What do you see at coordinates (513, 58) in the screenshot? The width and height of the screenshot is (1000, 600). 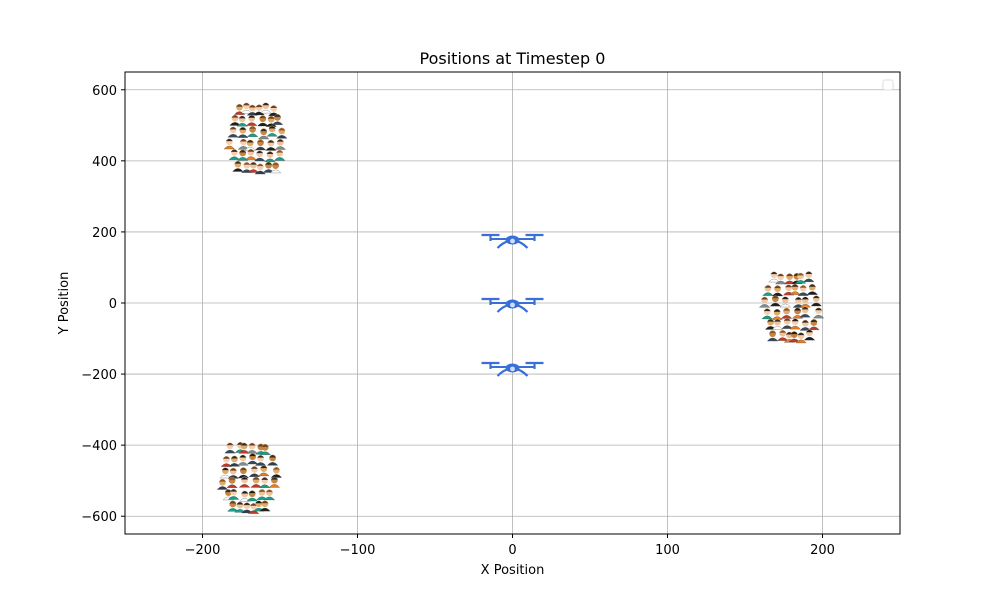 I see `chart-title: Positions at Timestep 0` at bounding box center [513, 58].